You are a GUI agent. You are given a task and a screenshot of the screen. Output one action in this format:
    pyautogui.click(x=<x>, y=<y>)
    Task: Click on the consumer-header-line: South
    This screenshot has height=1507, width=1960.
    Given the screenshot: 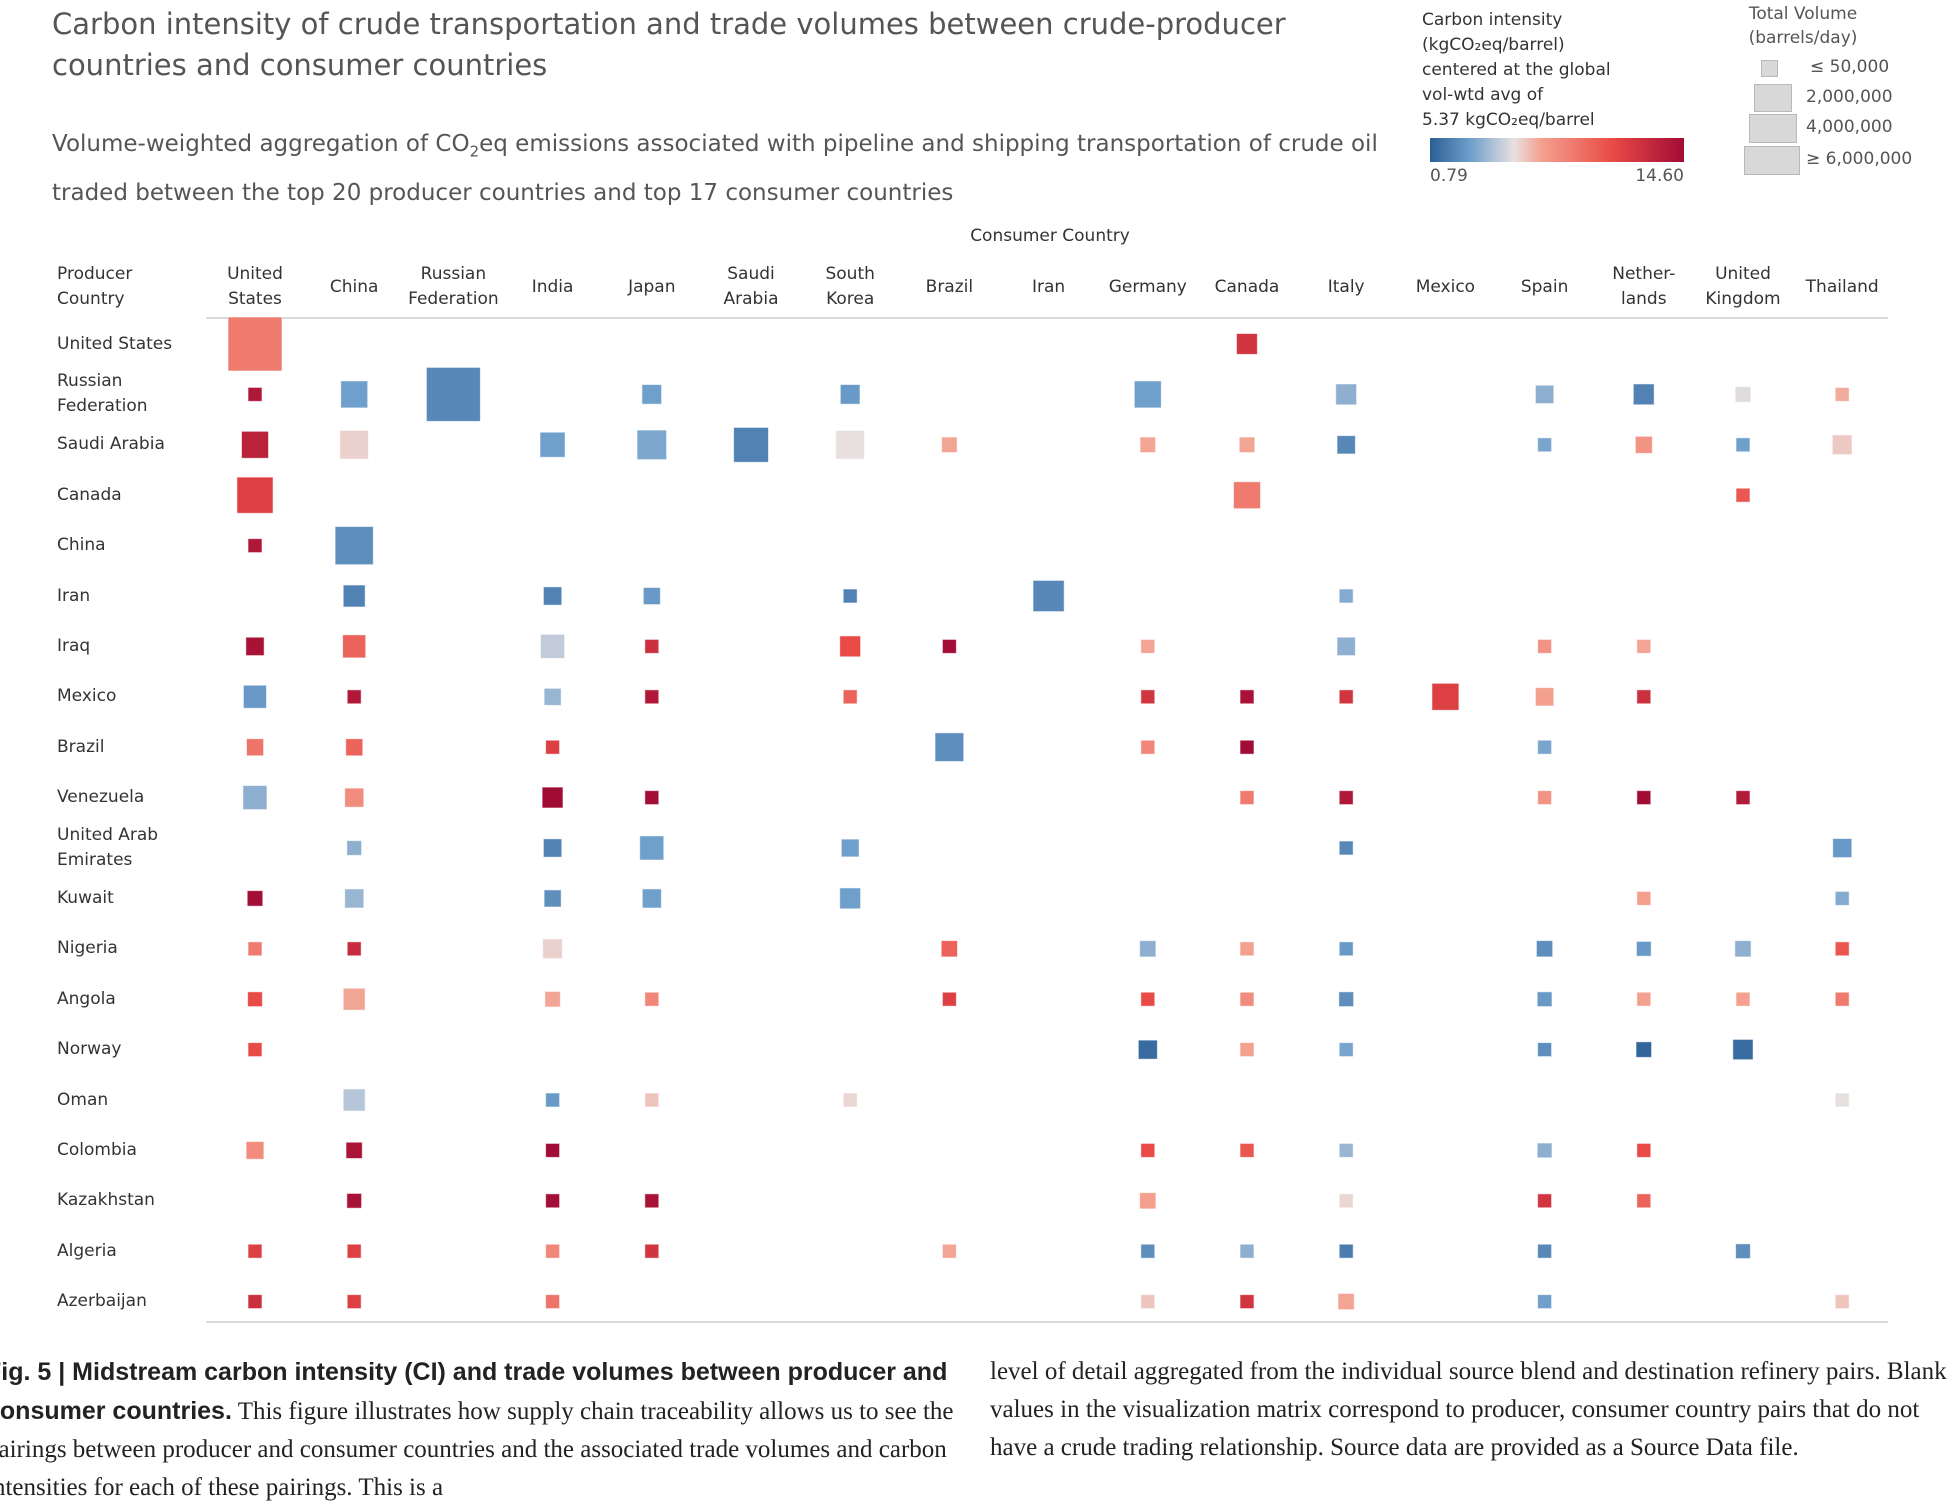 What is the action you would take?
    pyautogui.click(x=850, y=274)
    